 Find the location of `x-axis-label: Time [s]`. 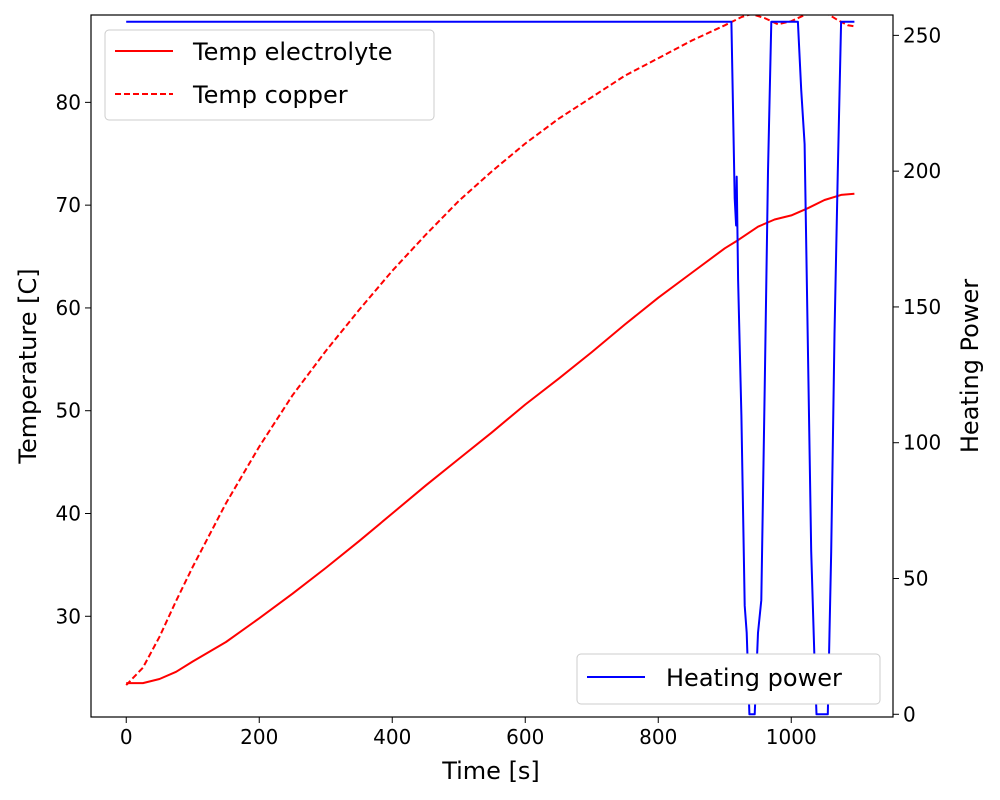

x-axis-label: Time [s] is located at coordinates (490, 771).